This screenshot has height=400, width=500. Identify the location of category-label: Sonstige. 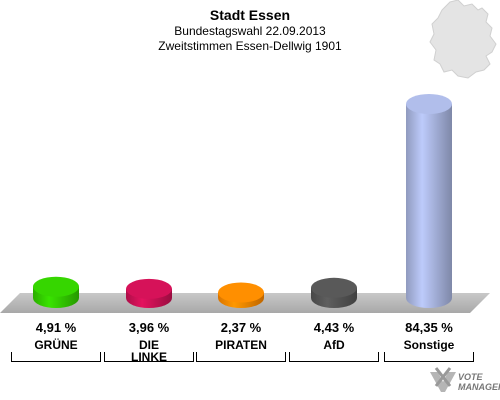
(429, 345).